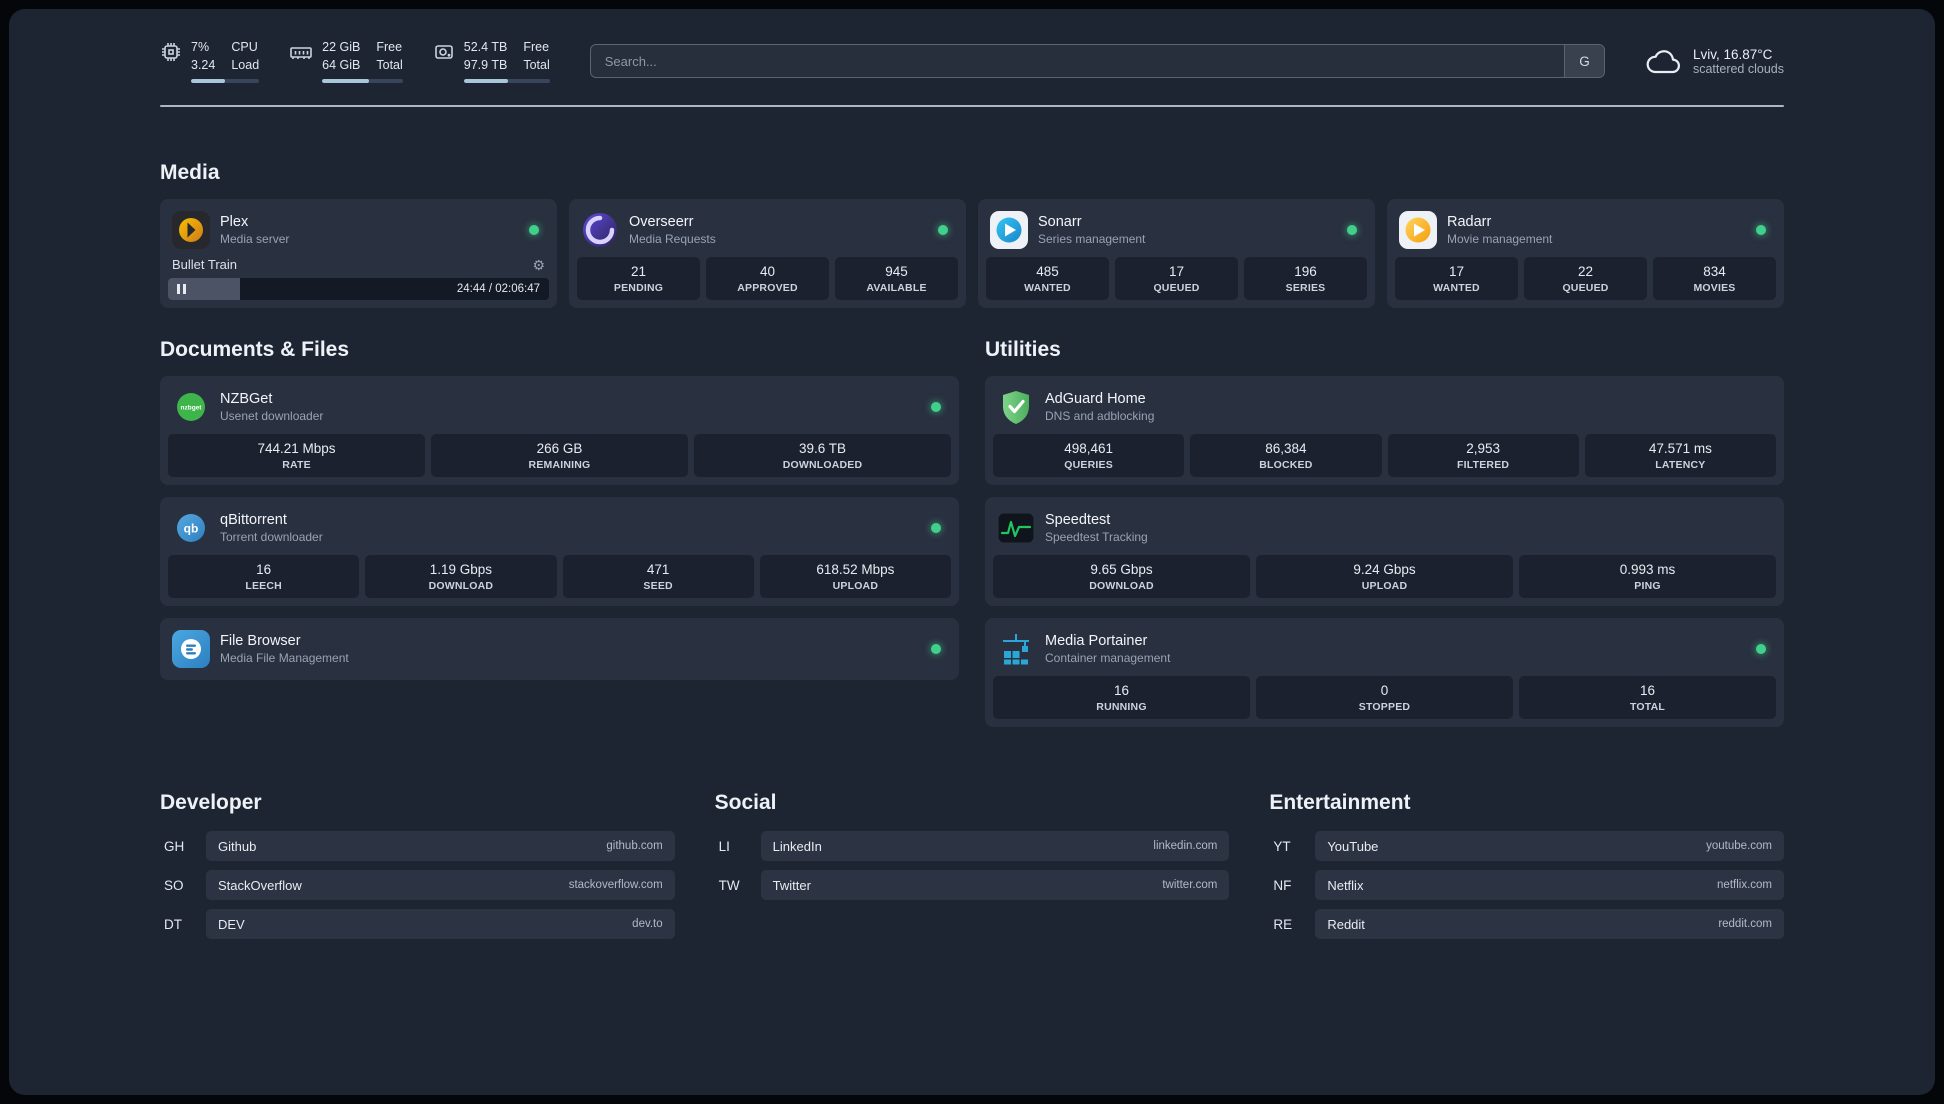 The width and height of the screenshot is (1944, 1104). I want to click on service-name: qBittorrent, so click(253, 519).